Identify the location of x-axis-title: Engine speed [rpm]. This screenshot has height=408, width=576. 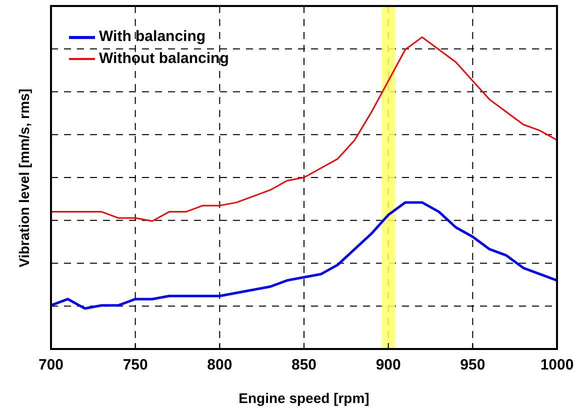
(304, 398).